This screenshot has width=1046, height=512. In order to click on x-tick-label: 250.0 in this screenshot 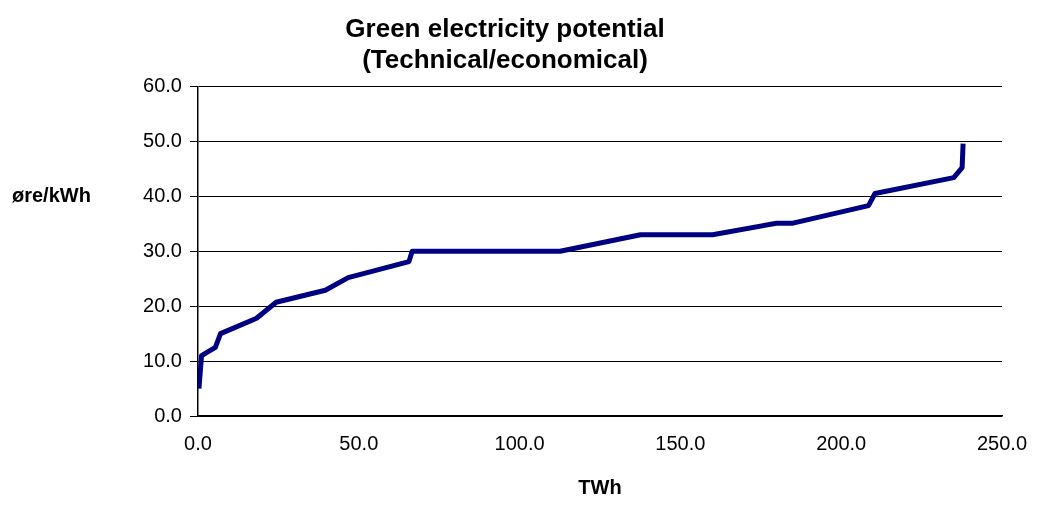, I will do `click(1002, 442)`.